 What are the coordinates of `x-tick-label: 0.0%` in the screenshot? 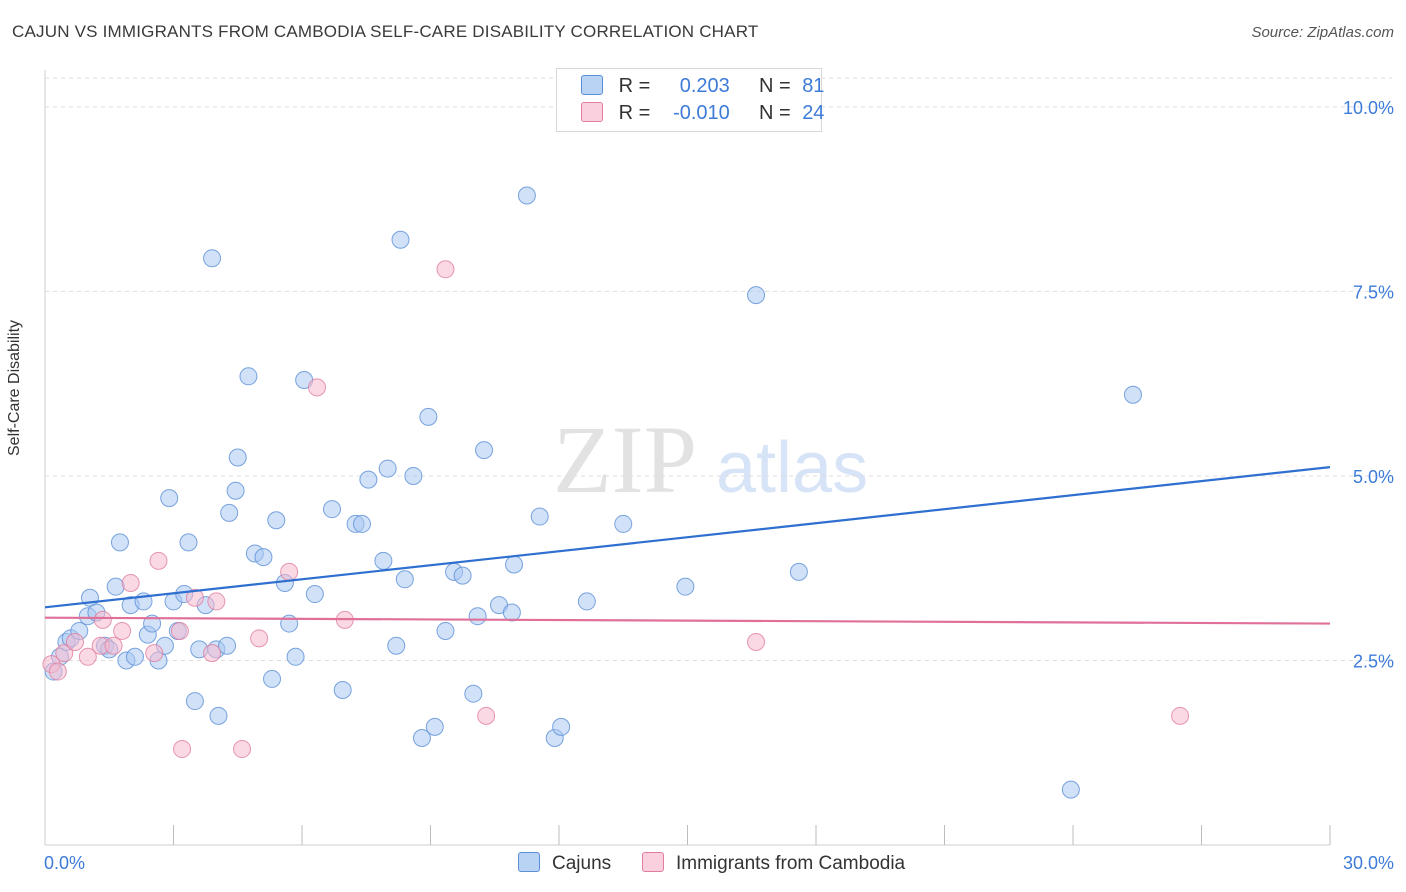 It's located at (64, 863).